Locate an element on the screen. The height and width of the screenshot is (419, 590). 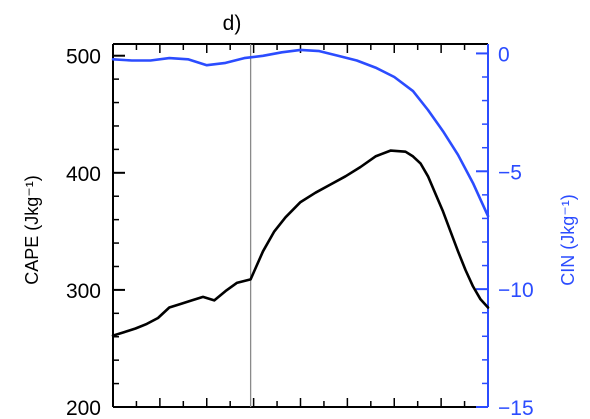
left-tick-label: 300 is located at coordinates (83, 291).